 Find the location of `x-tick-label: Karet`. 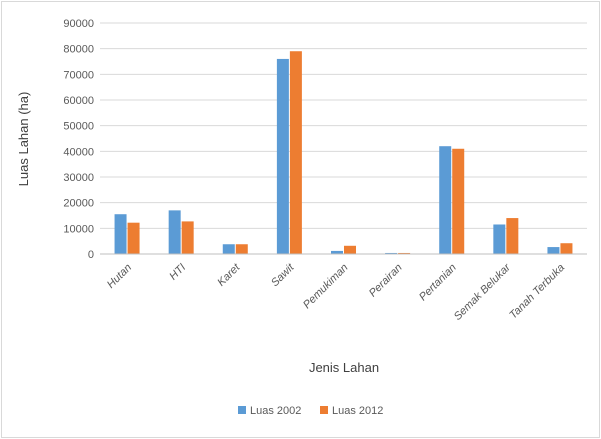

x-tick-label: Karet is located at coordinates (229, 275).